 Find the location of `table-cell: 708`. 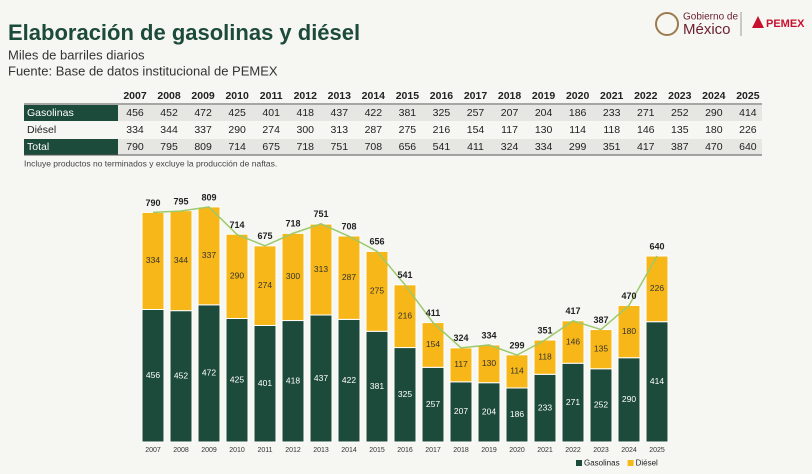

table-cell: 708 is located at coordinates (374, 147).